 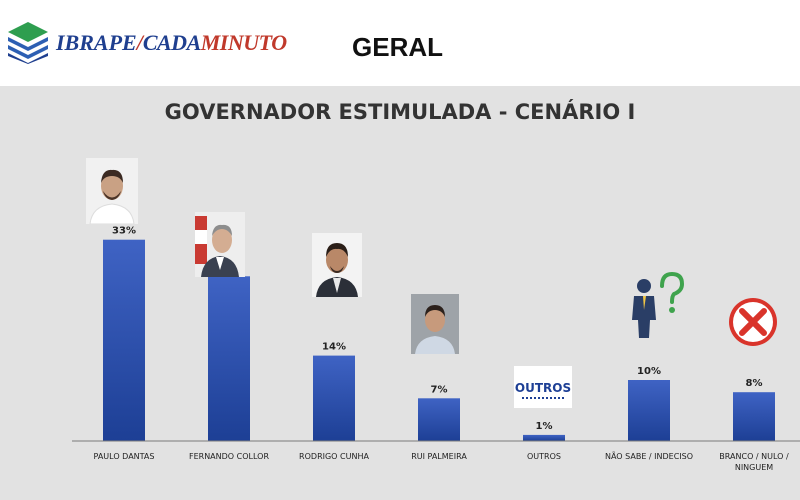 I want to click on bar-fernando-collor, so click(x=229, y=358).